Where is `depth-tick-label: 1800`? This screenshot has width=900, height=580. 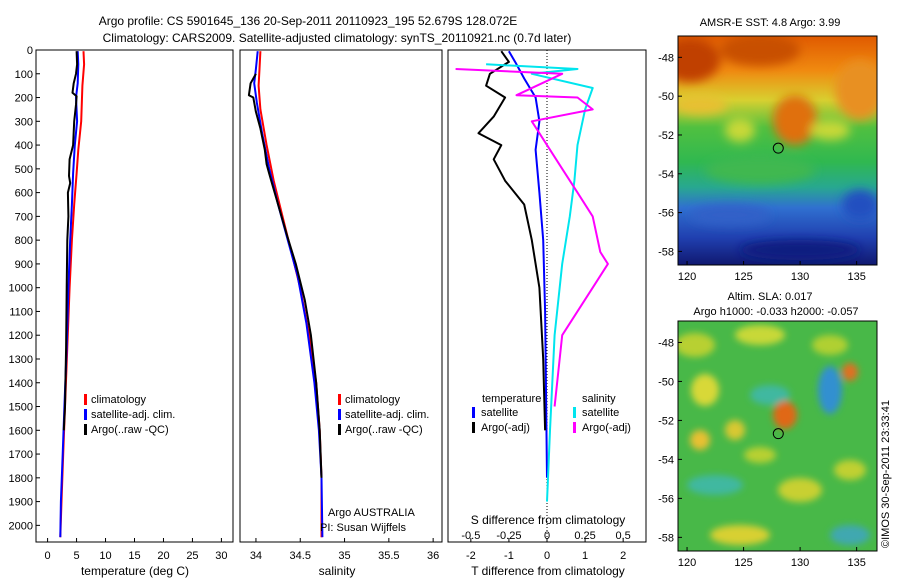 depth-tick-label: 1800 is located at coordinates (21, 479).